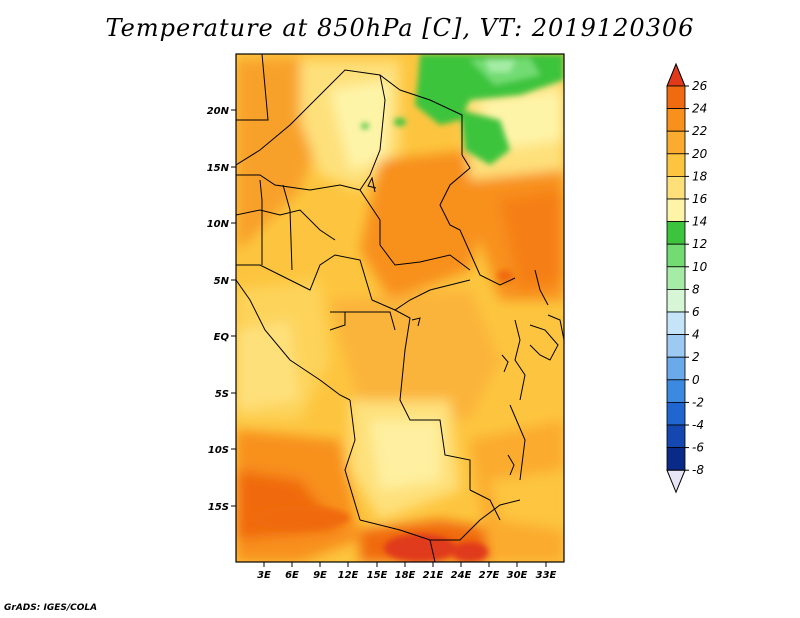 The height and width of the screenshot is (618, 800). I want to click on lat-tick-label: 5S, so click(222, 394).